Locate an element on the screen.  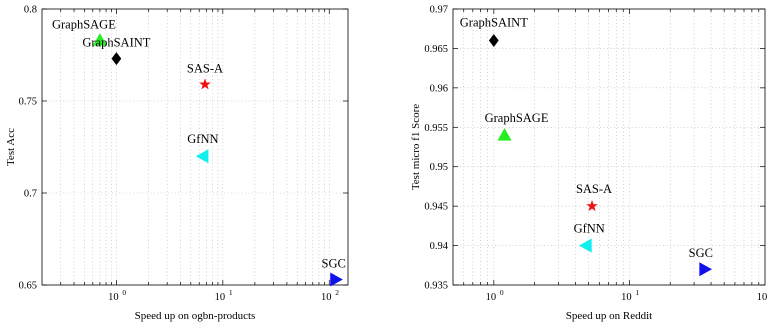
y-tick-label: 0.94 is located at coordinates (439, 246).